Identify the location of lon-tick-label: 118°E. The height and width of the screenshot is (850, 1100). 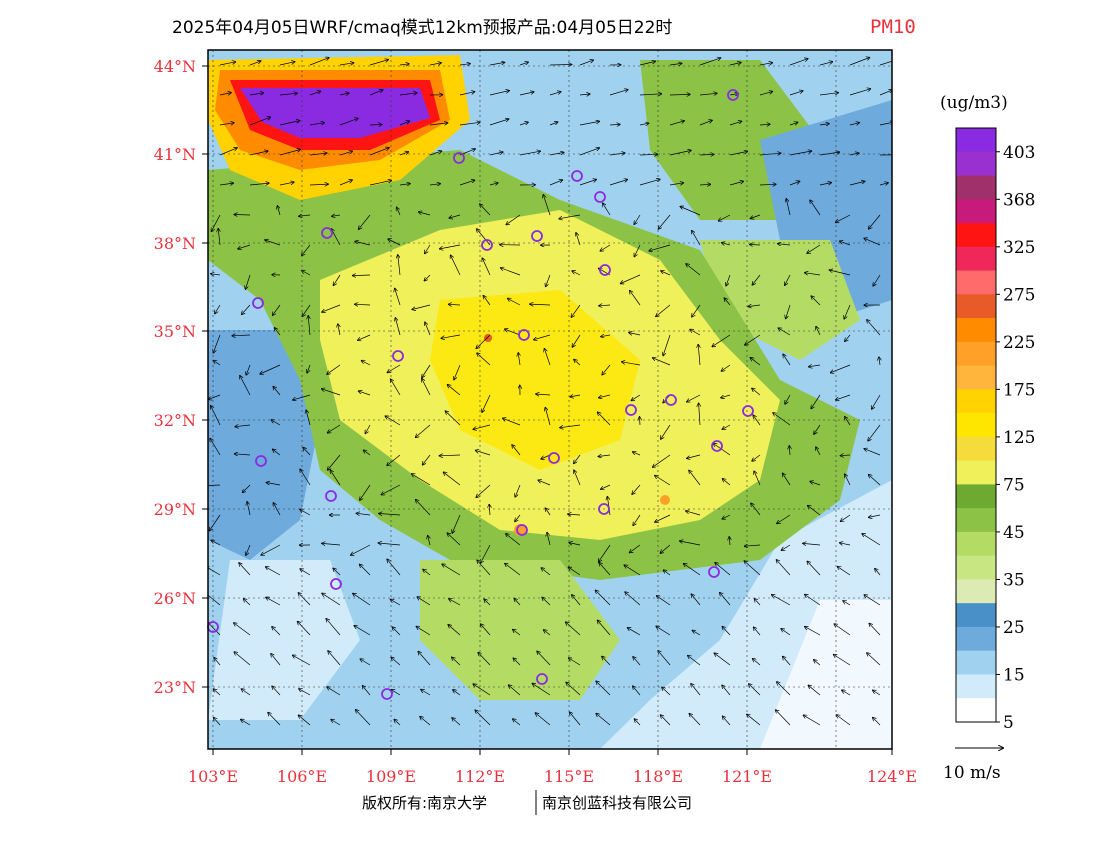
(658, 776).